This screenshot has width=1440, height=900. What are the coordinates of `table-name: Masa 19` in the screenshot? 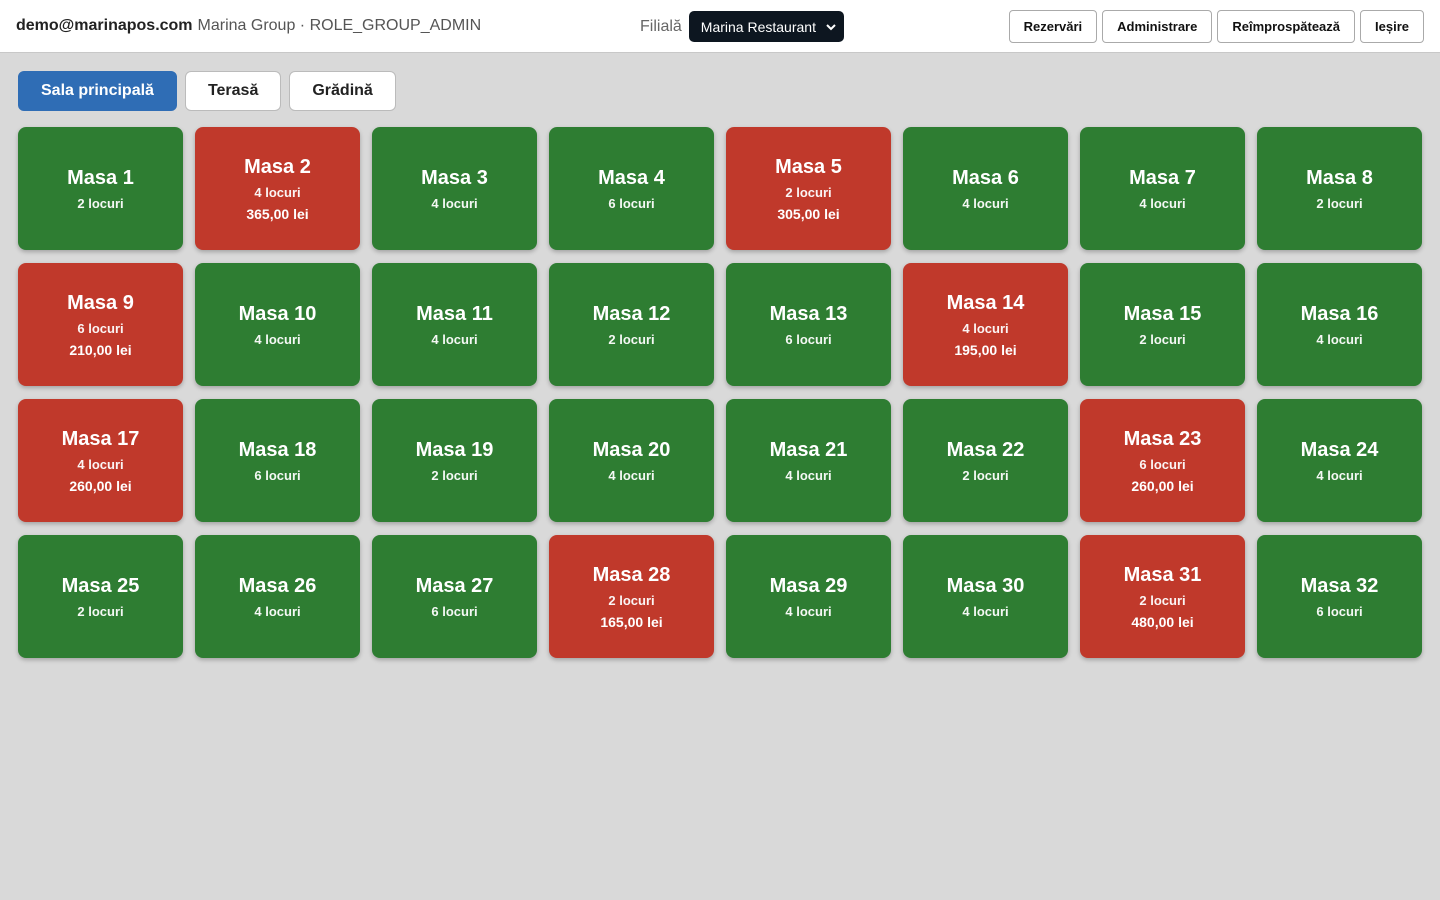 It's located at (454, 449).